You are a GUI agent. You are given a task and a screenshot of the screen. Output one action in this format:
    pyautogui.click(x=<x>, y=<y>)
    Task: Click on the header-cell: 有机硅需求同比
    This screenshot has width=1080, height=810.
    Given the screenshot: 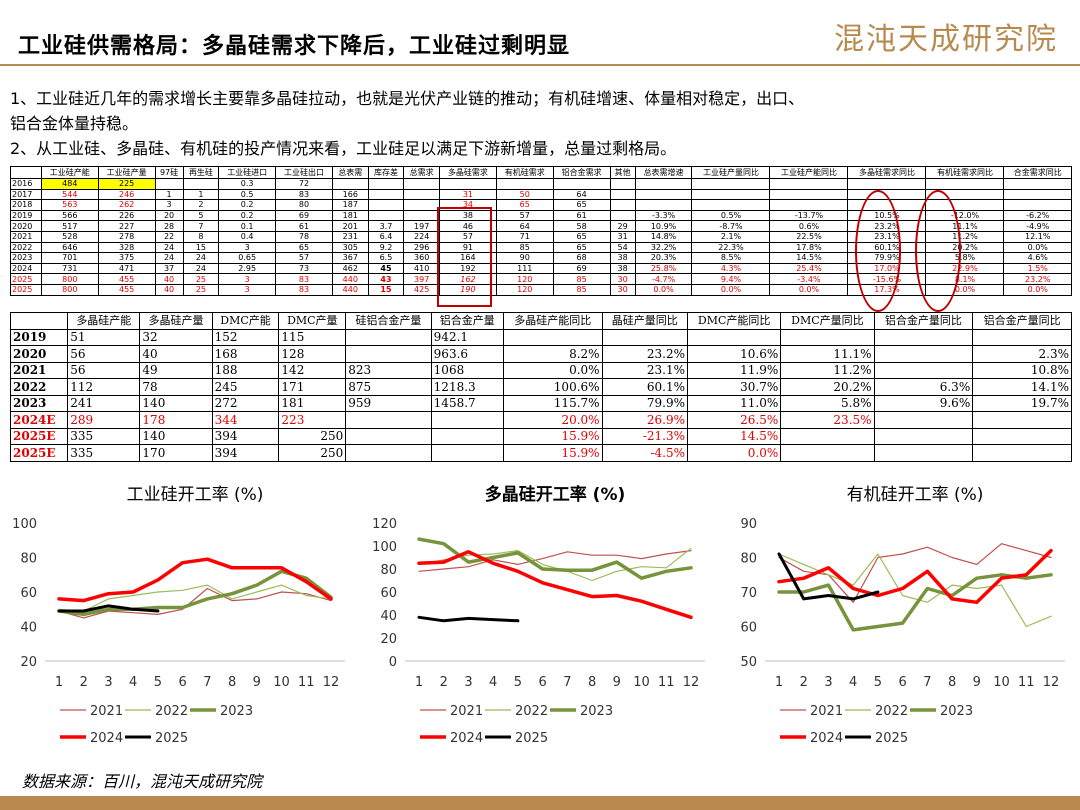 What is the action you would take?
    pyautogui.click(x=965, y=172)
    